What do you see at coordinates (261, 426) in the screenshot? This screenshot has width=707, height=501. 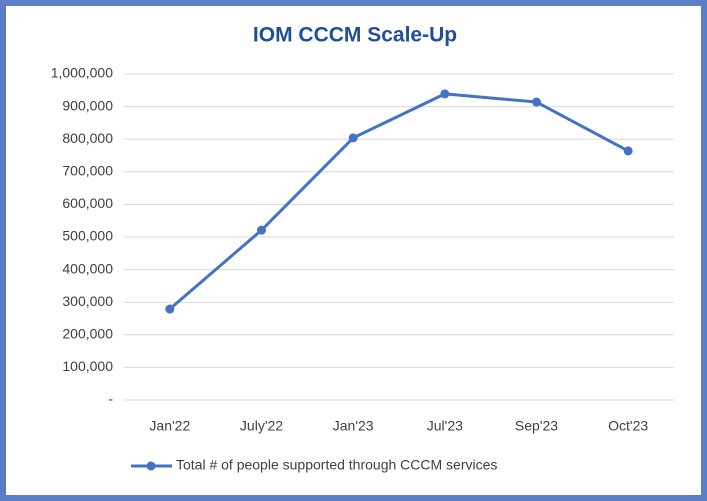 I see `x-tick-label: July'22` at bounding box center [261, 426].